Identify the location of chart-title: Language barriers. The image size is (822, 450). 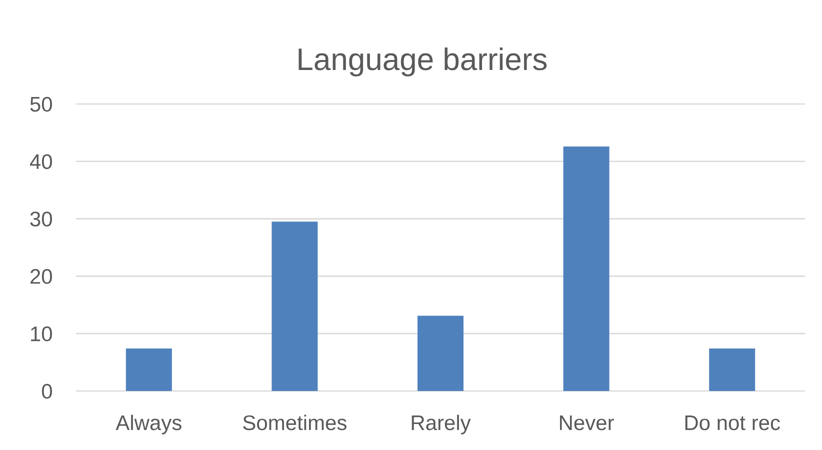
(422, 62).